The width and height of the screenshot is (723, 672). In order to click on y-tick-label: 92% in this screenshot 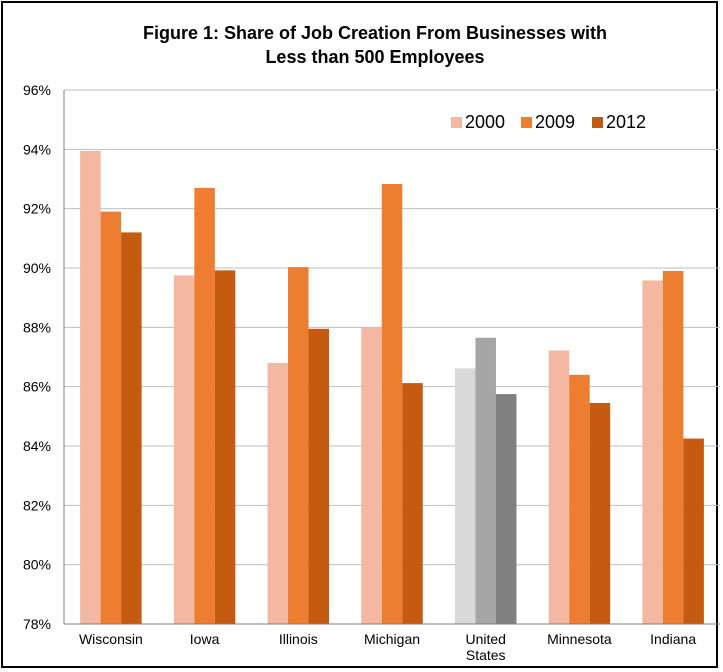, I will do `click(37, 209)`.